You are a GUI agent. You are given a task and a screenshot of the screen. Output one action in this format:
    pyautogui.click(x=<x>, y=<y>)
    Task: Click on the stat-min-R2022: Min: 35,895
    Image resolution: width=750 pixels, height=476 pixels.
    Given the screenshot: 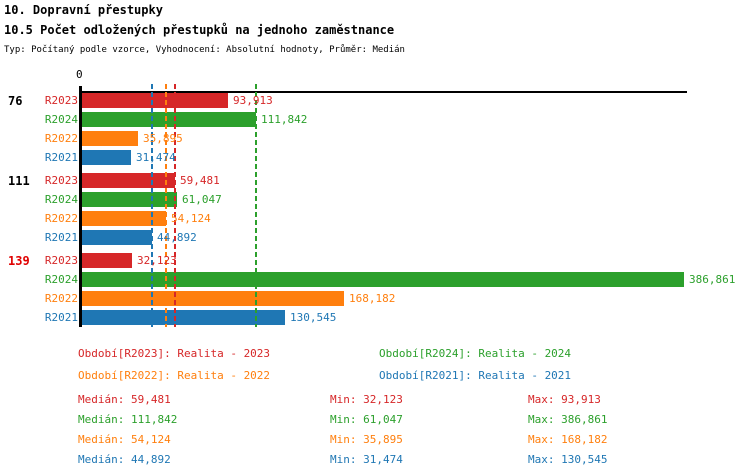 What is the action you would take?
    pyautogui.click(x=366, y=439)
    